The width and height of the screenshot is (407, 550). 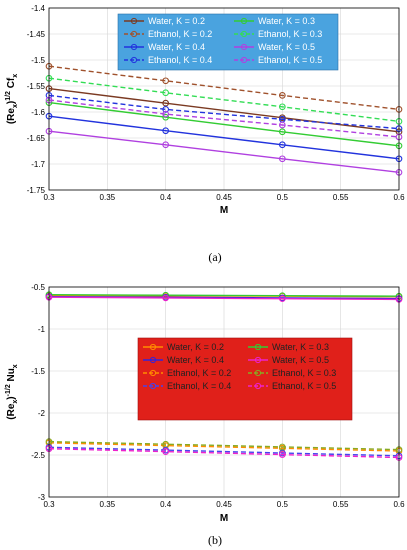 I want to click on y-tick-label: -2, so click(x=42, y=413).